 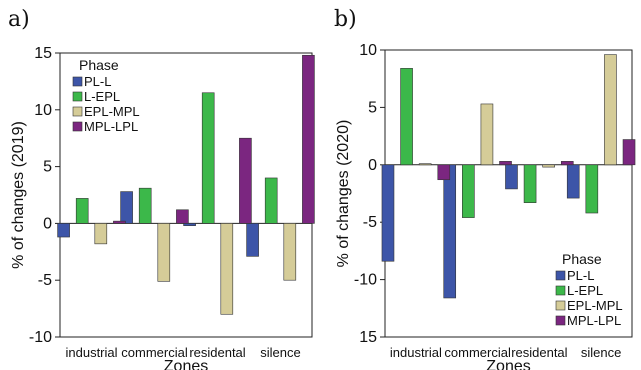 What do you see at coordinates (343, 194) in the screenshot?
I see `y-axis-title: % of changes (2020)` at bounding box center [343, 194].